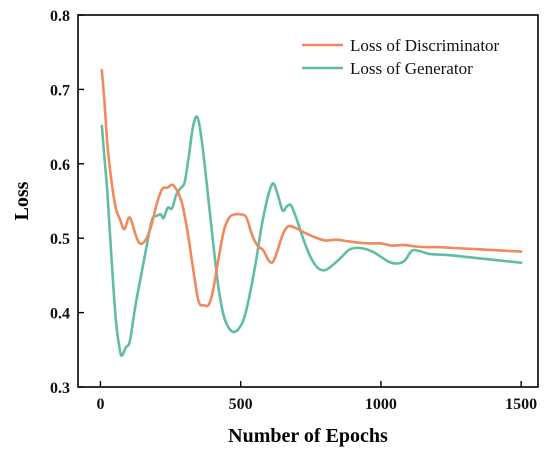 The image size is (550, 456). What do you see at coordinates (60, 239) in the screenshot?
I see `y-tick-label: 0.5` at bounding box center [60, 239].